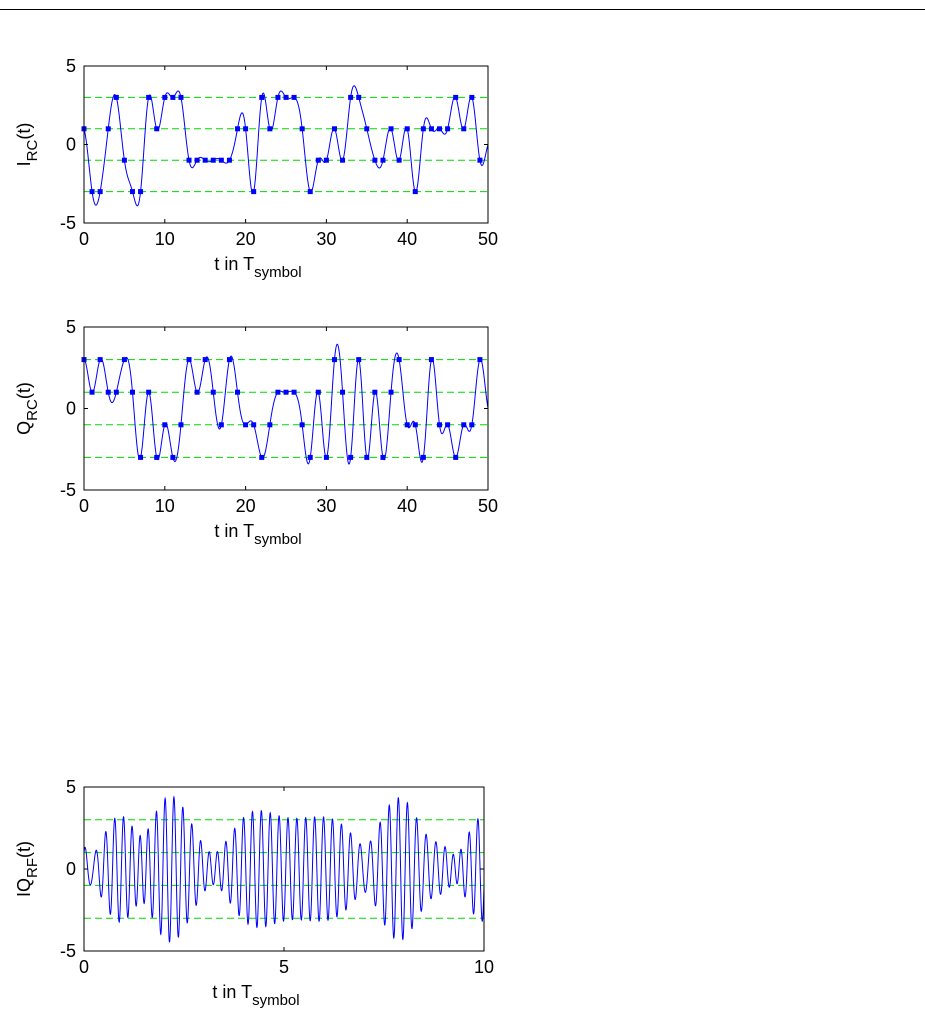  Describe the element at coordinates (27, 869) in the screenshot. I see `y-axis-label: IQRF(t)` at that location.